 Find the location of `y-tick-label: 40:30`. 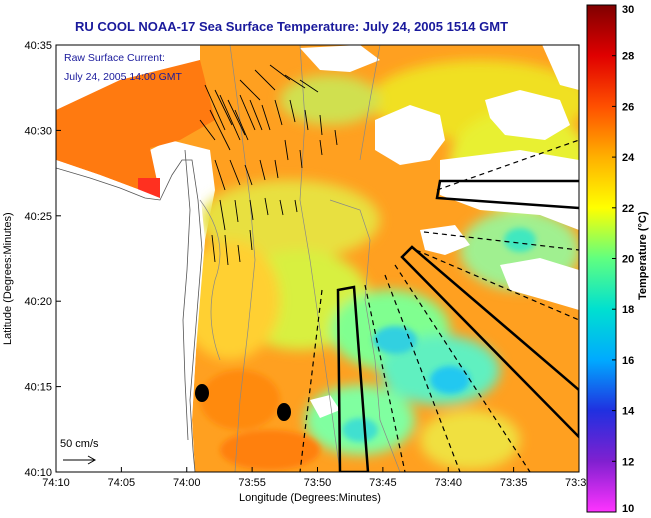

y-tick-label: 40:30 is located at coordinates (38, 131).